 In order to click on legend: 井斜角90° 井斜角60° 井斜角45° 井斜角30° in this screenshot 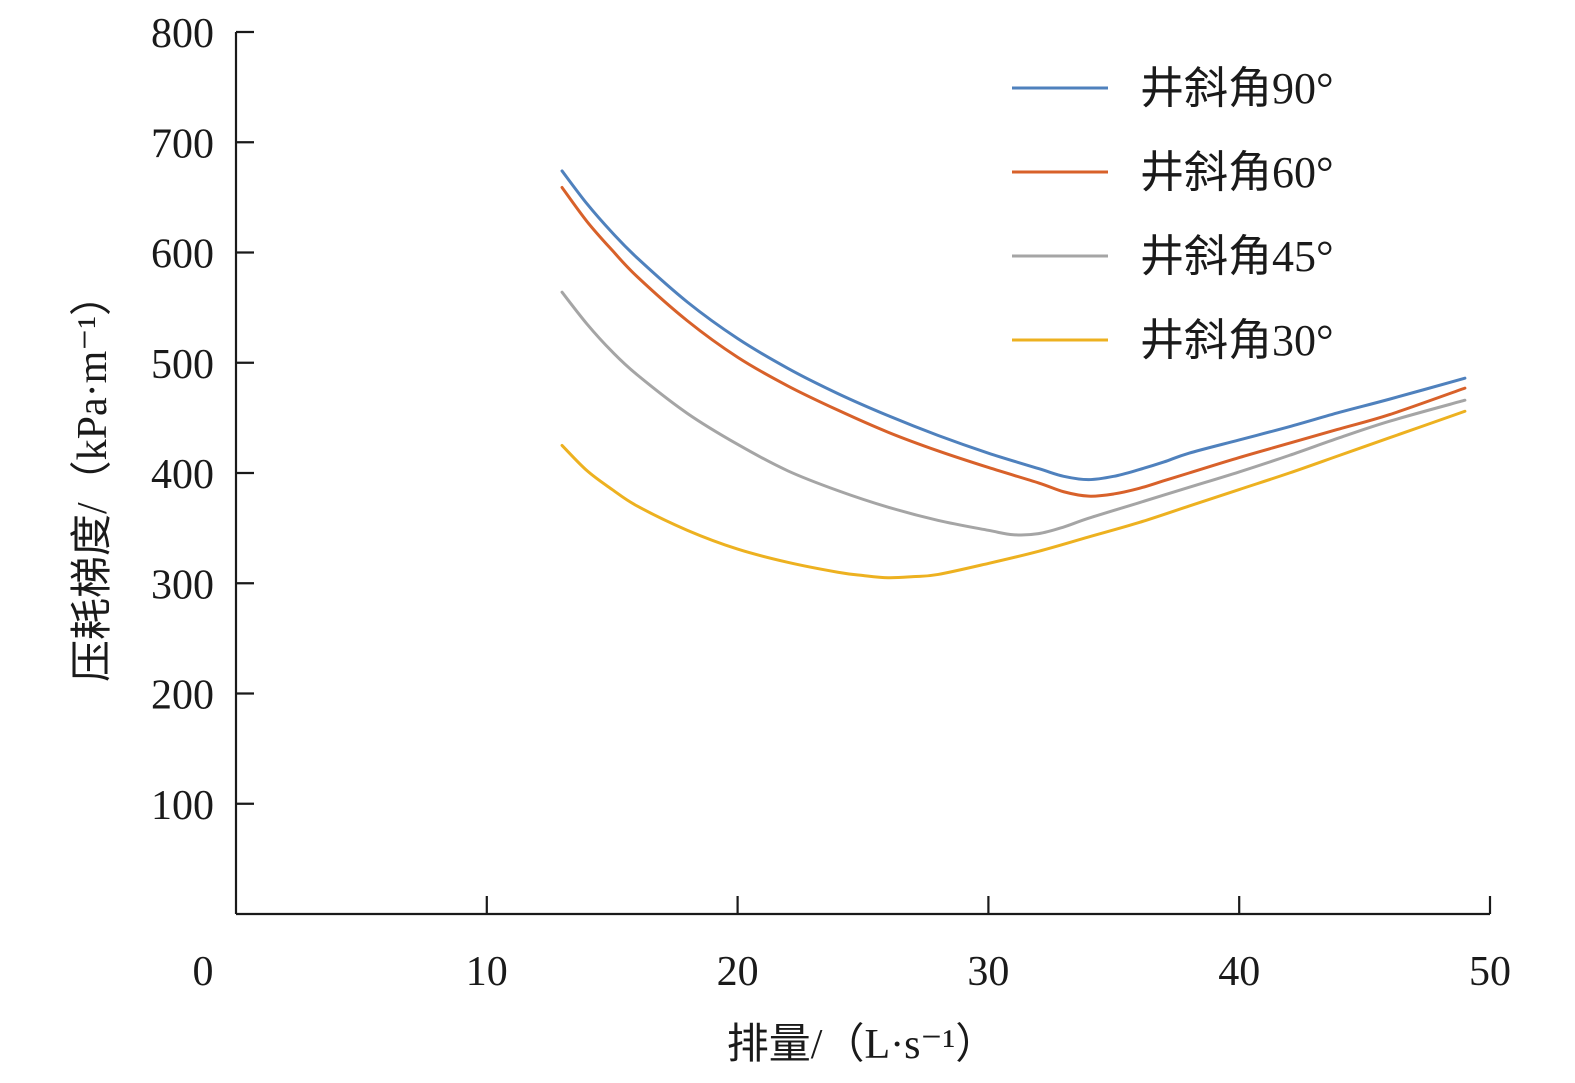, I will do `click(1173, 214)`.